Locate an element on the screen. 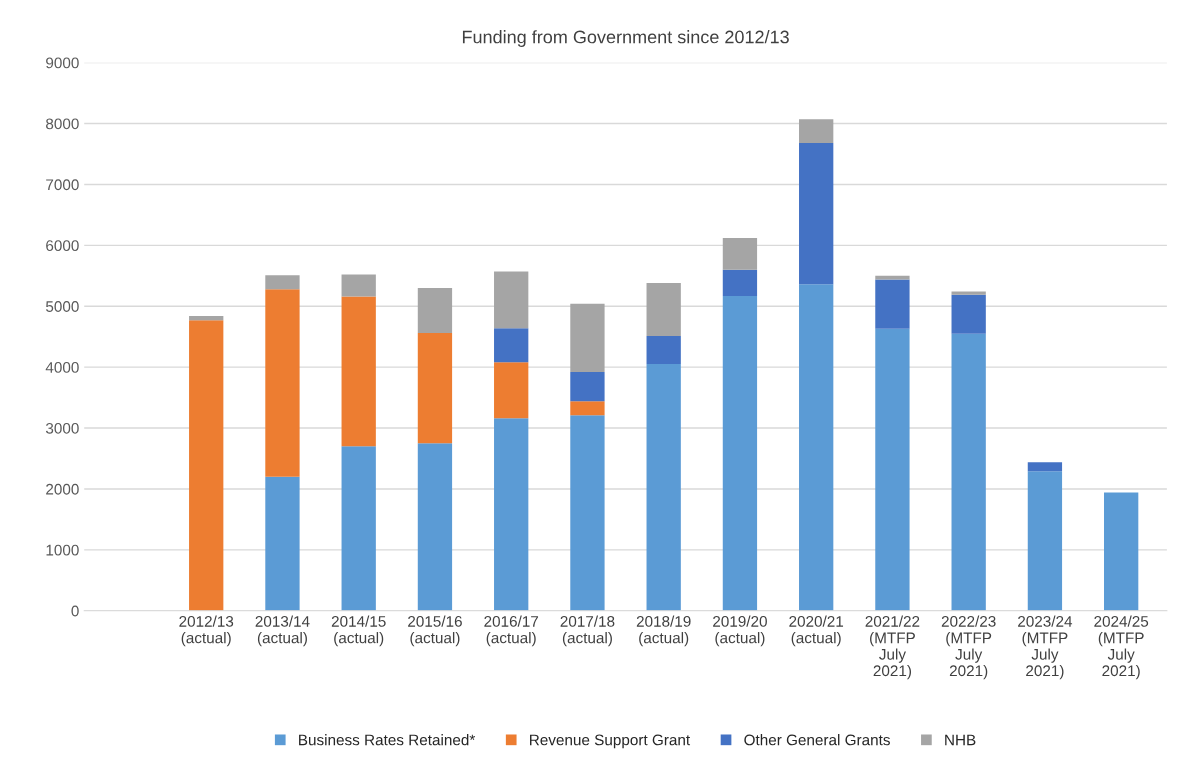  chart-title: Funding from Government since 2012/13 is located at coordinates (625, 38).